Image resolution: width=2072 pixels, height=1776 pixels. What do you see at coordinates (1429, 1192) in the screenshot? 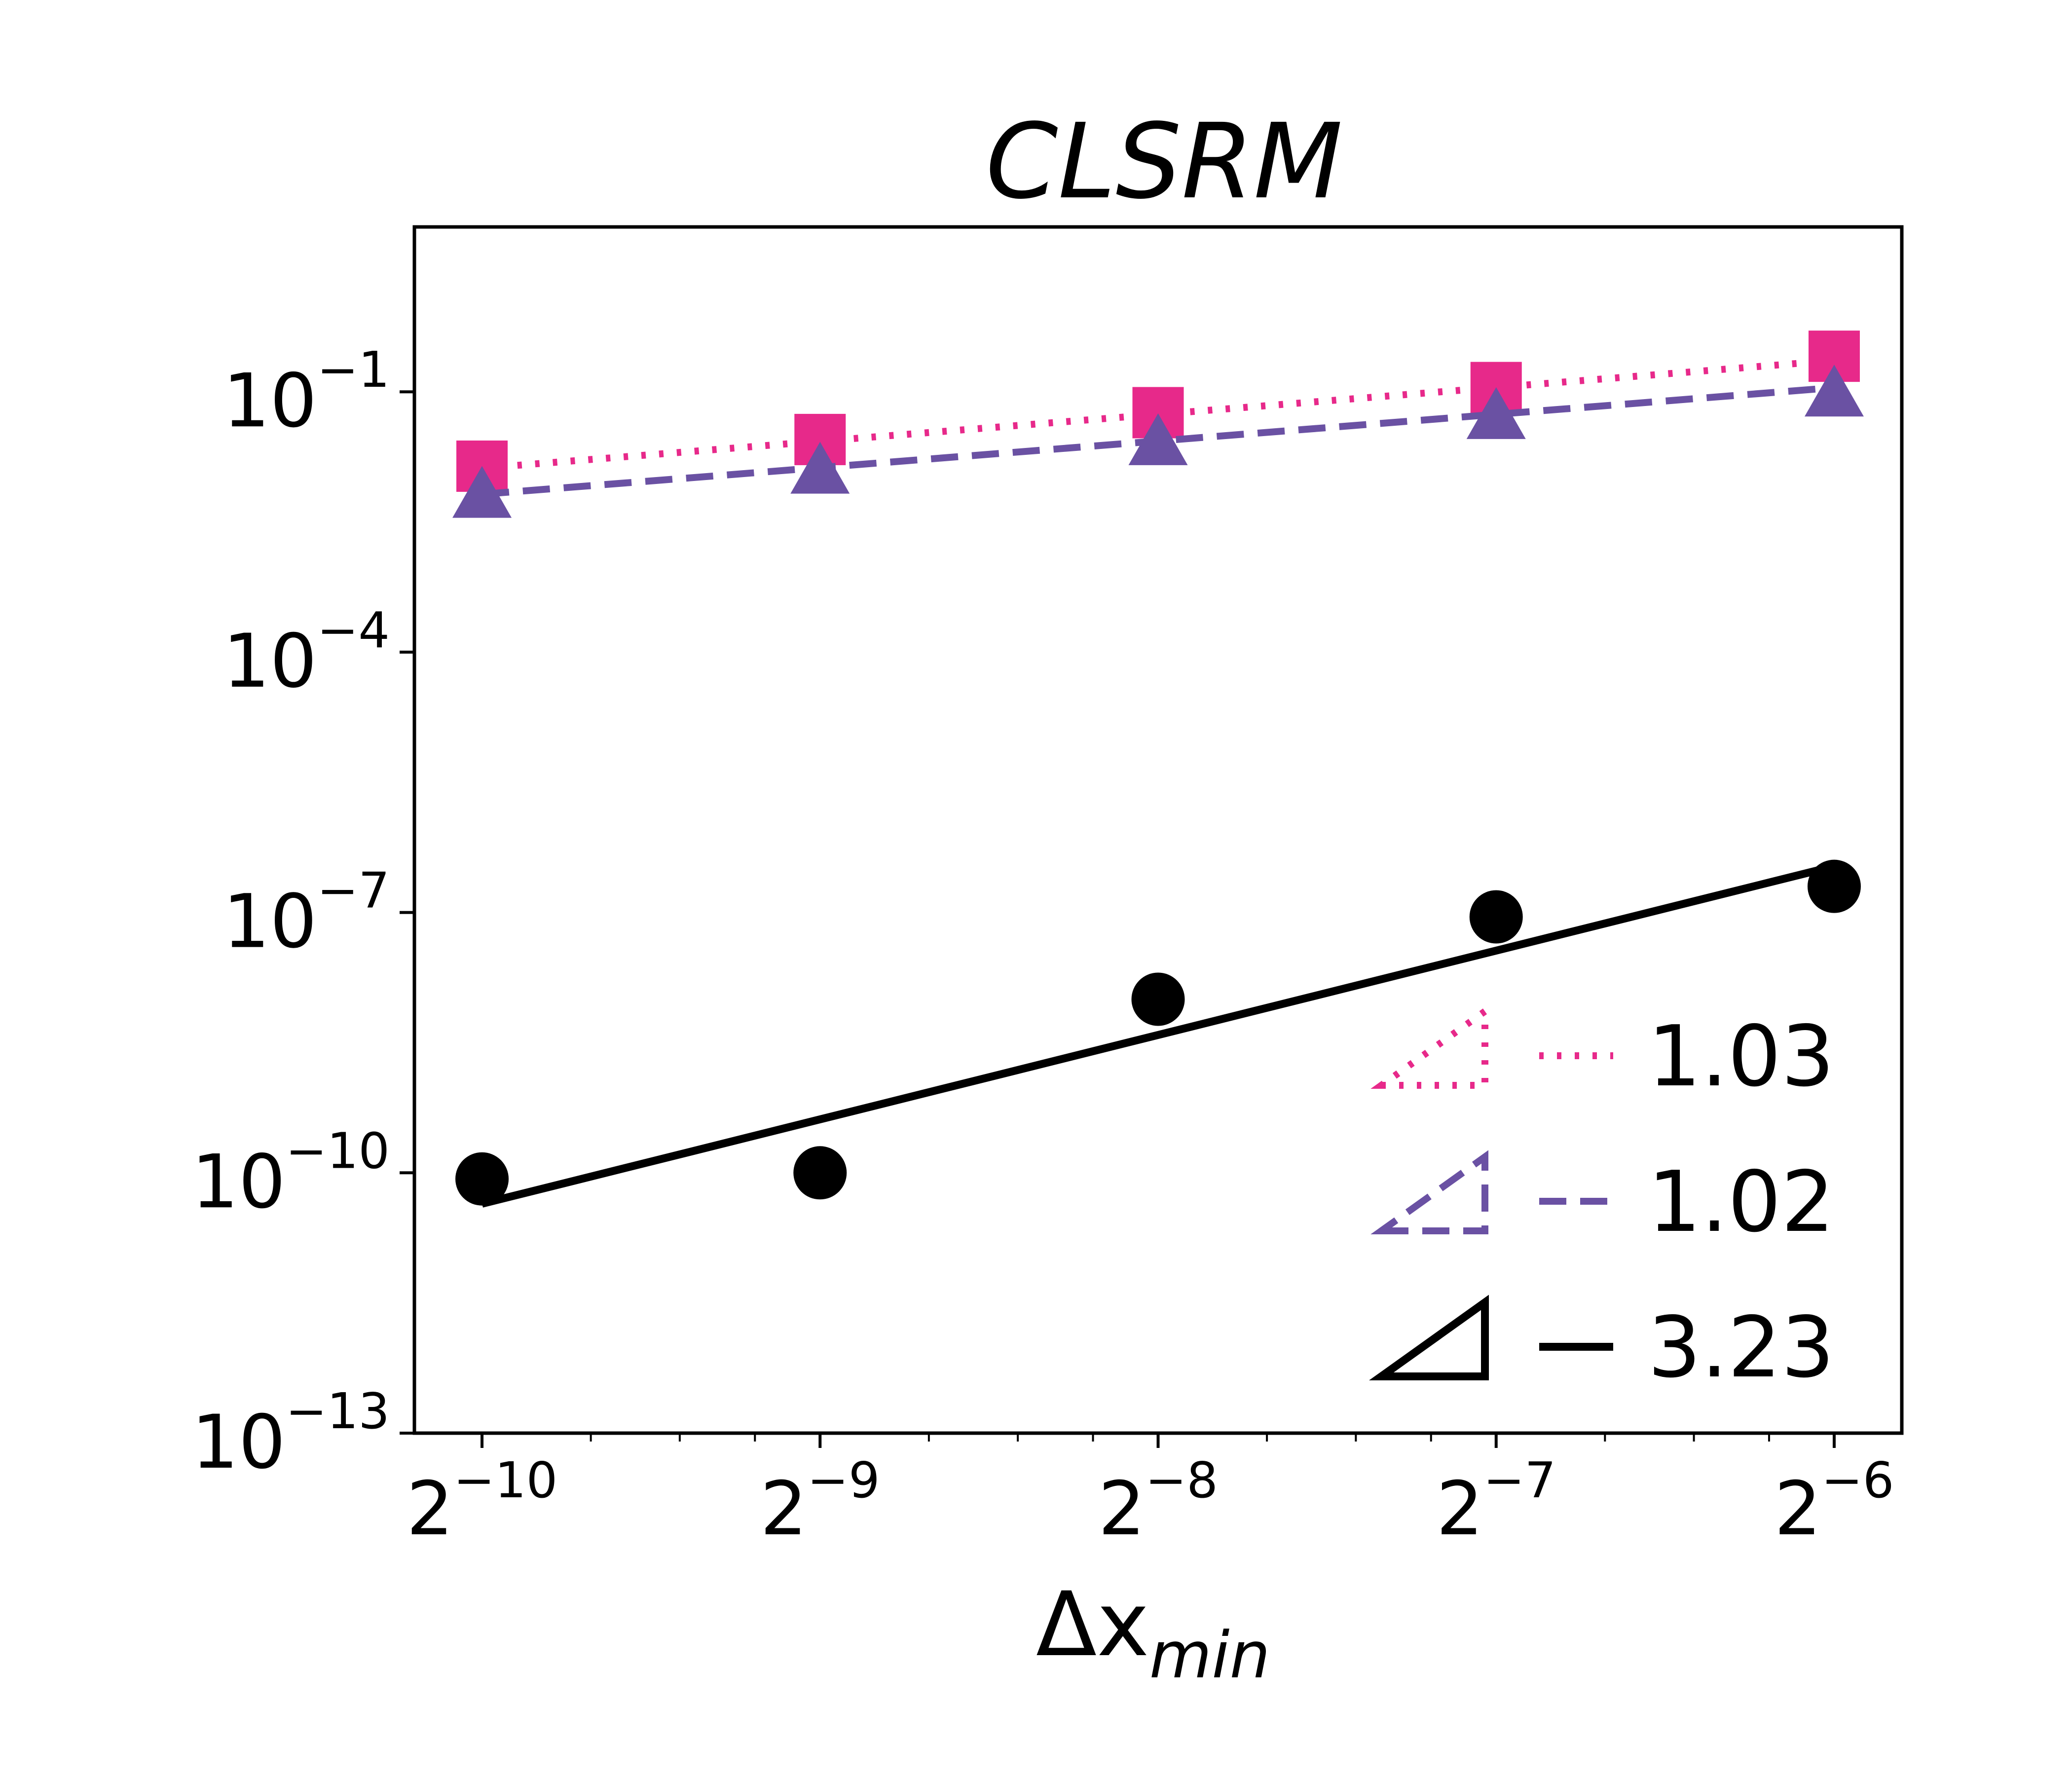
I see `slope-triangle-purple` at bounding box center [1429, 1192].